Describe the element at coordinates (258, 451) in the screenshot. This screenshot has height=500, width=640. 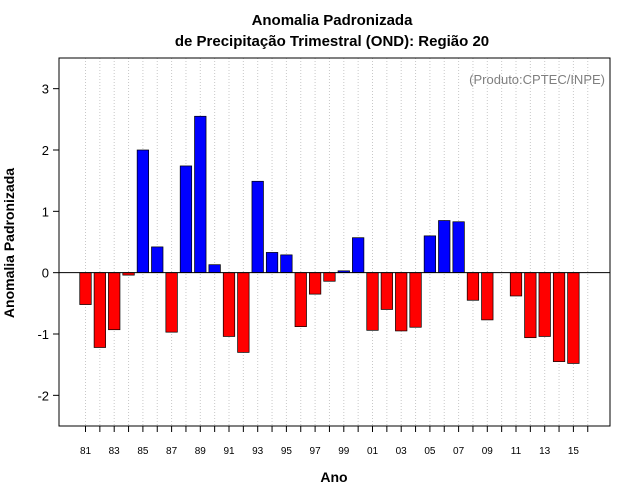
I see `x-tick-label: 93` at that location.